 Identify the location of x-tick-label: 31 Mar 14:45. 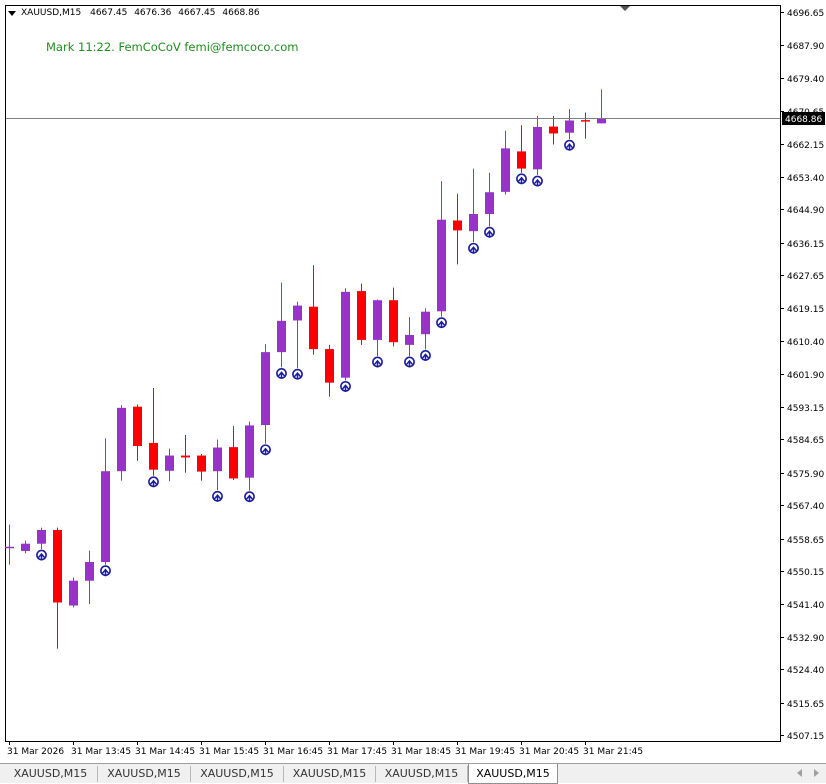
(165, 752).